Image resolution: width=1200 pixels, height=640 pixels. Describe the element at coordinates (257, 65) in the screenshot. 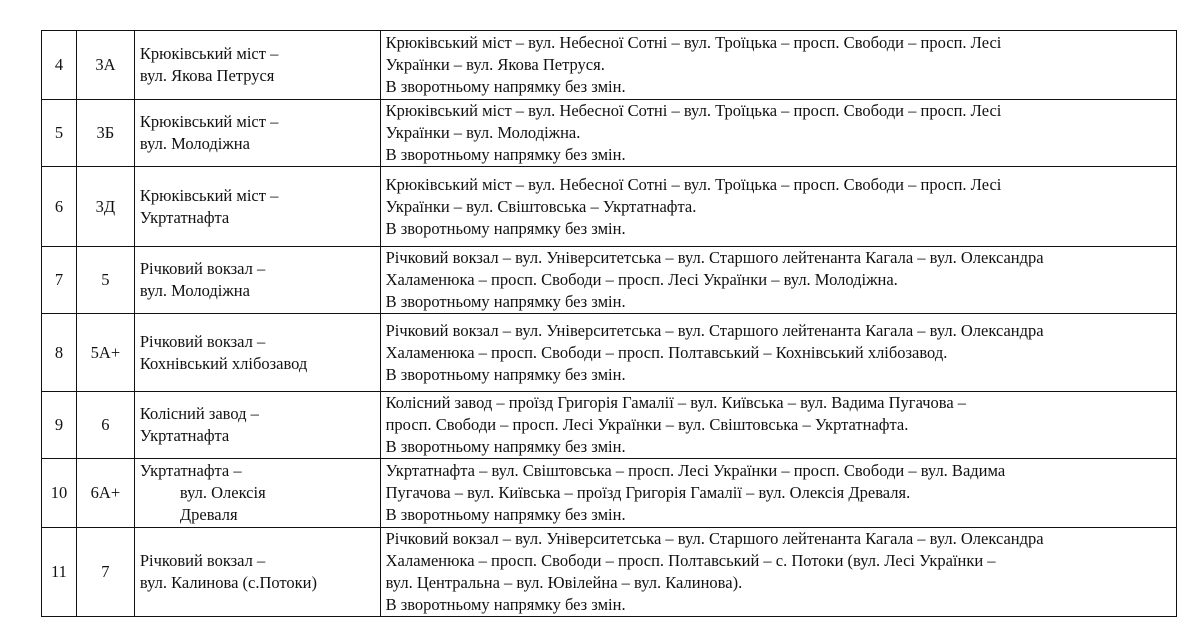

I see `route-name: Крюківський міст – вул. Якова Петруся` at that location.